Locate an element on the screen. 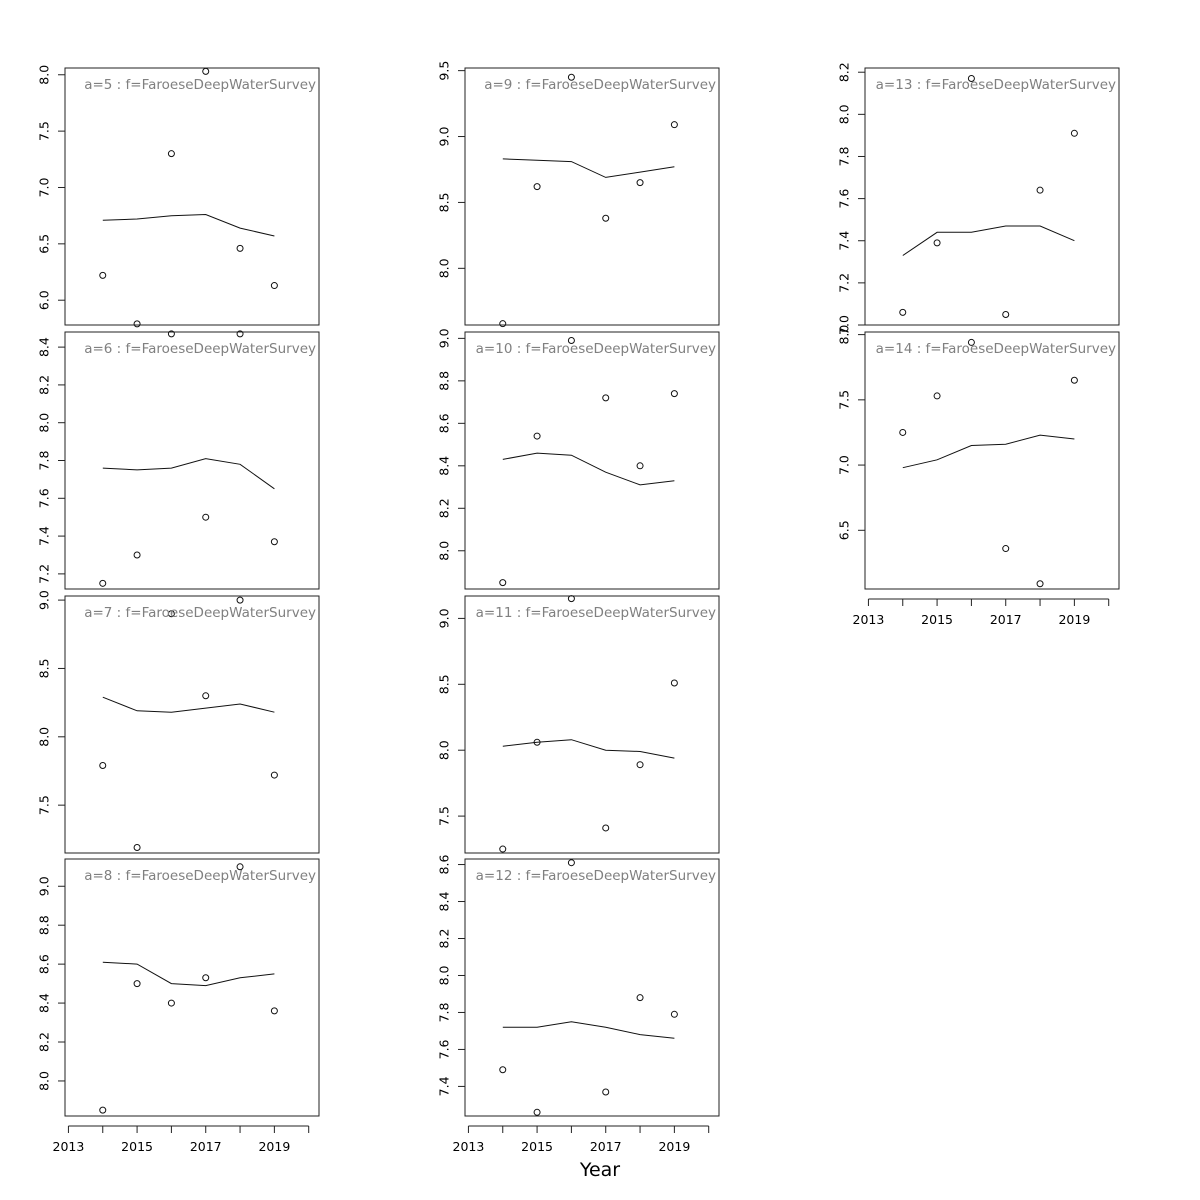 The image size is (1200, 1200). y-tick-label: 7.5 is located at coordinates (844, 400).